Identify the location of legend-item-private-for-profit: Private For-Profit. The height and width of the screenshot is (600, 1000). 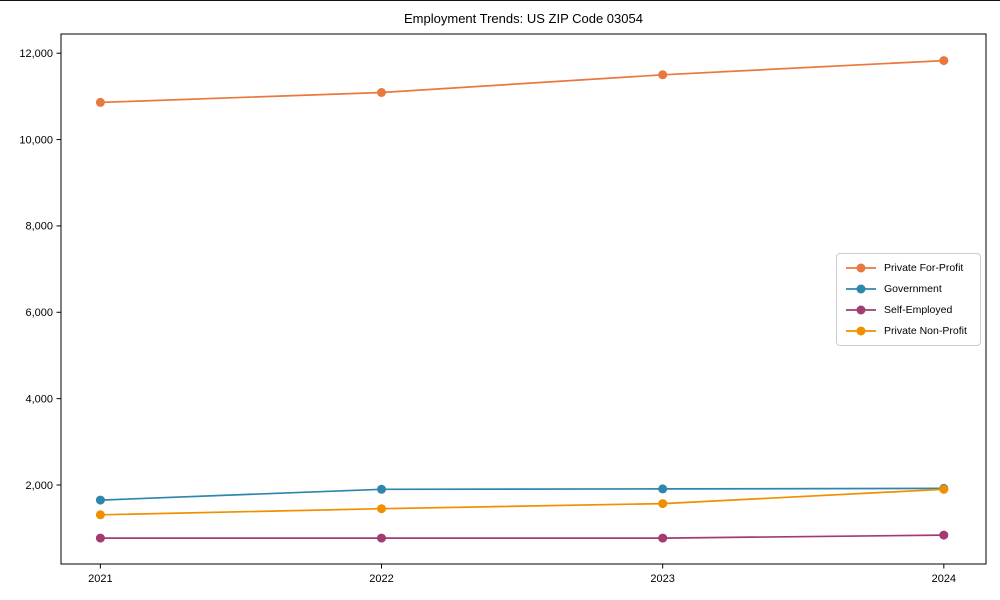
(910, 268).